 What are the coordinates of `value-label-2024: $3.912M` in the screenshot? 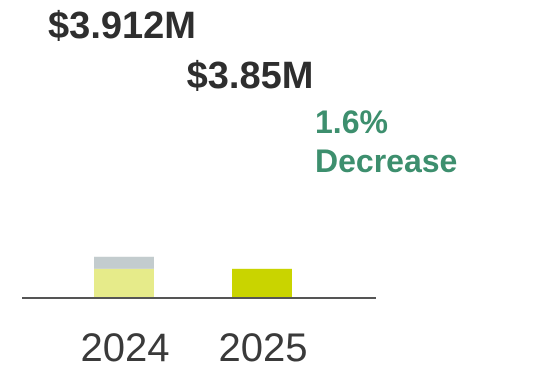 It's located at (122, 26).